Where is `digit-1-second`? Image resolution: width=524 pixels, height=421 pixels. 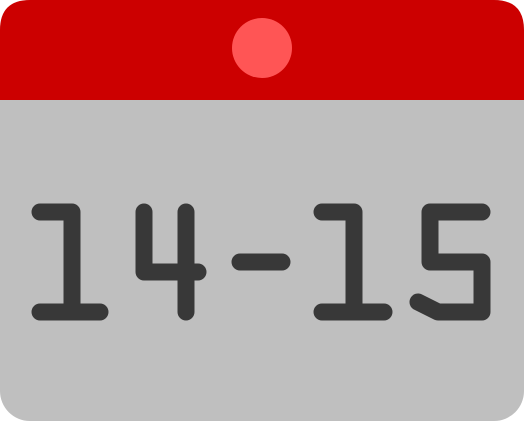 digit-1-second is located at coordinates (353, 262).